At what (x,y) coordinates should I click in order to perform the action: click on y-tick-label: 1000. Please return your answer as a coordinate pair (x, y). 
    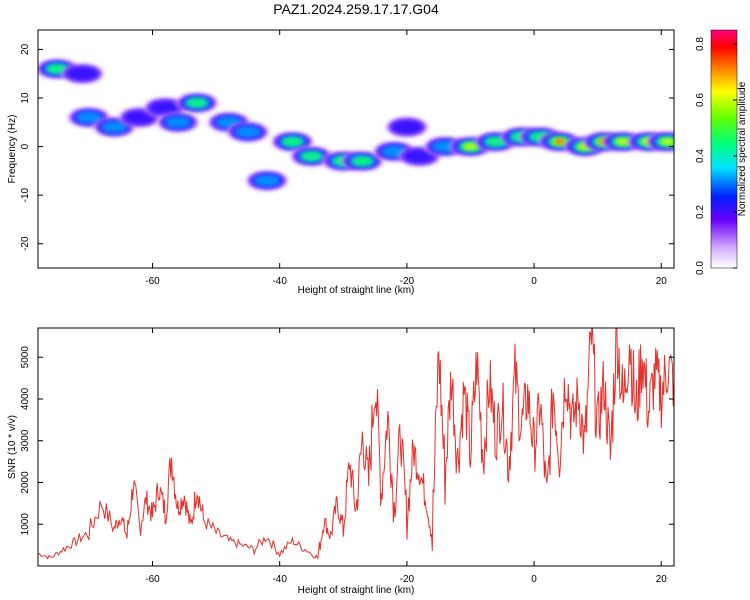
    Looking at the image, I should click on (25, 524).